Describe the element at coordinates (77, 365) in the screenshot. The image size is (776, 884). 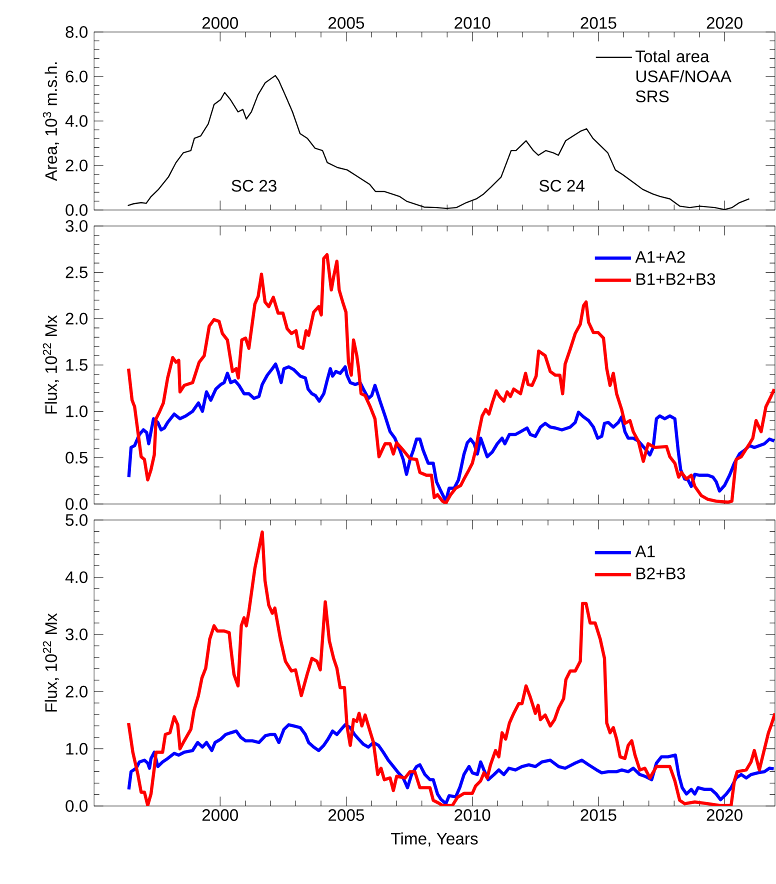
I see `y-tick-label: 1.5` at that location.